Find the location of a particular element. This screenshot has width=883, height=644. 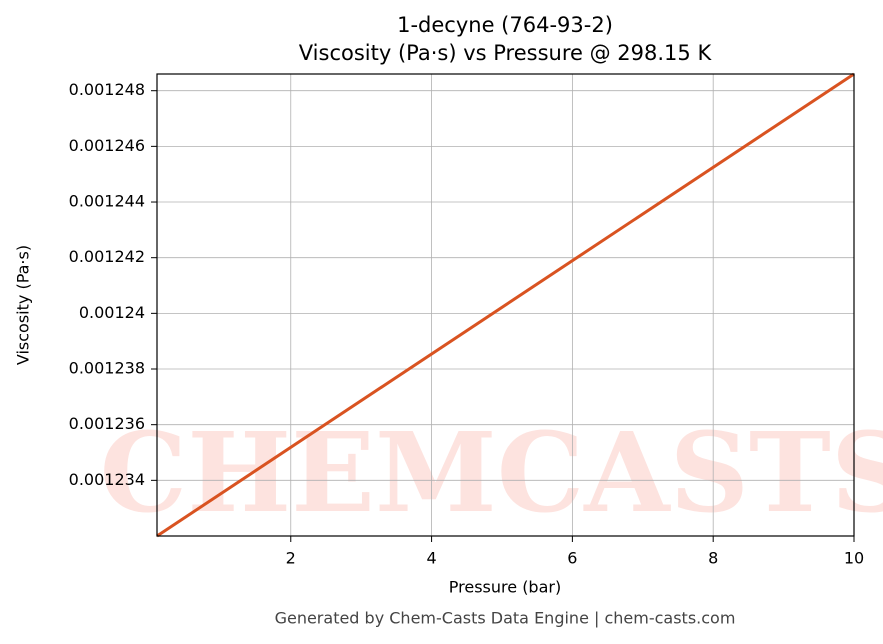

y-tick-label: 0.001248 is located at coordinates (107, 89).